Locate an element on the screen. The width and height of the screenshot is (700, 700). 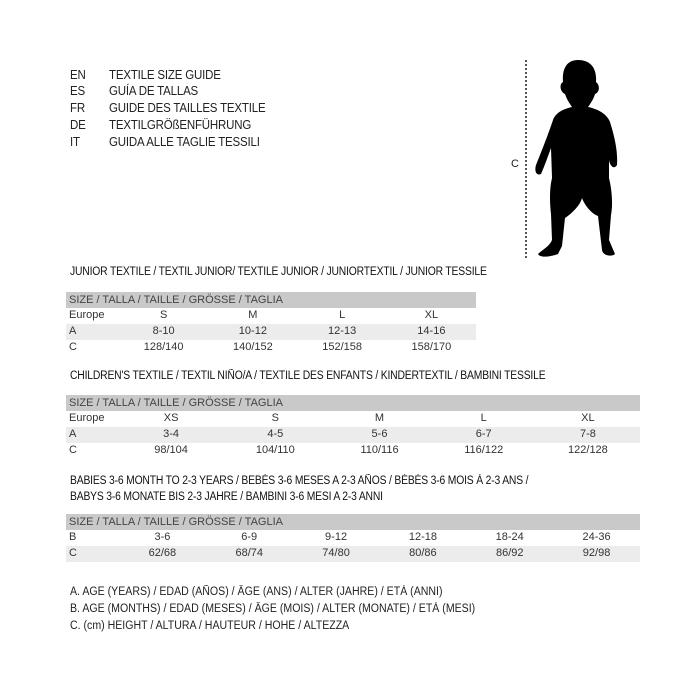
table-cell: 98/104 is located at coordinates (171, 450).